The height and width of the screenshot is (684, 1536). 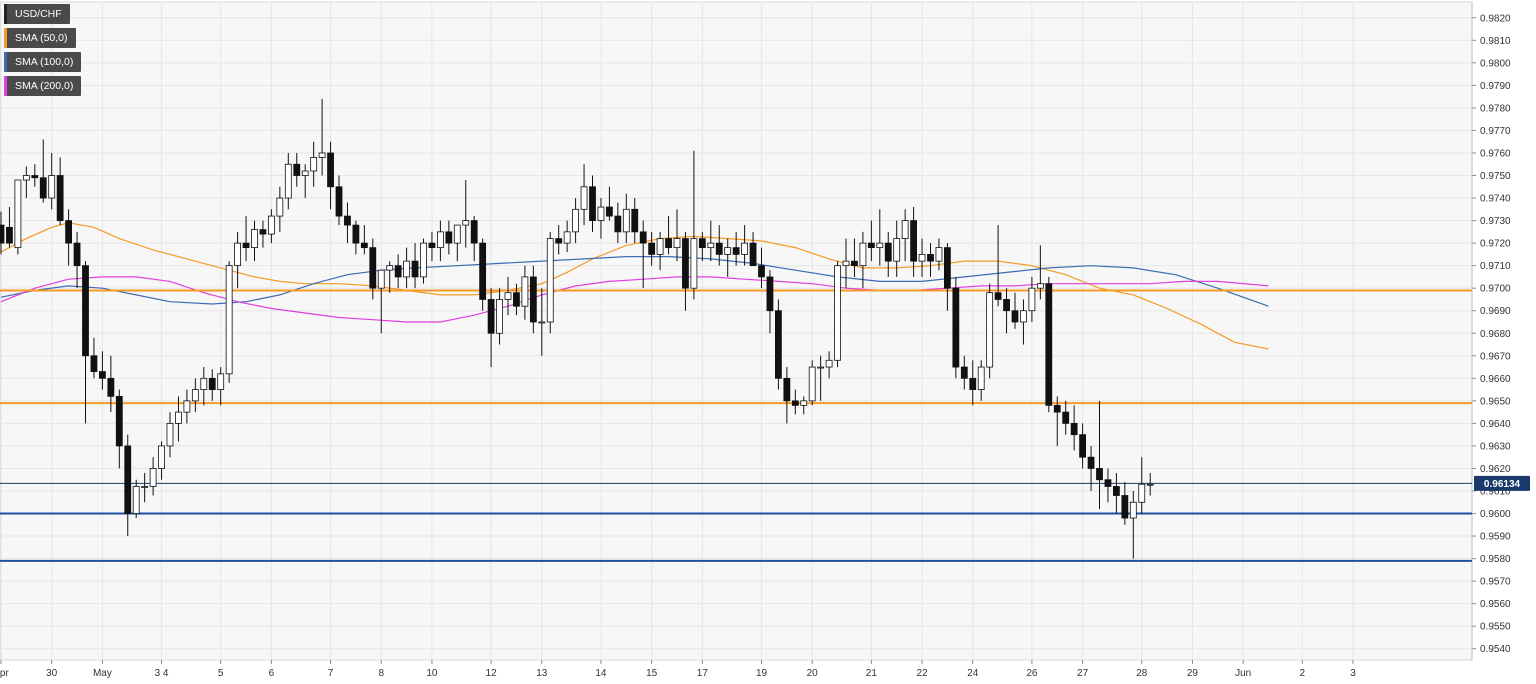 I want to click on y-tick-label: 0.9720, so click(x=1495, y=244).